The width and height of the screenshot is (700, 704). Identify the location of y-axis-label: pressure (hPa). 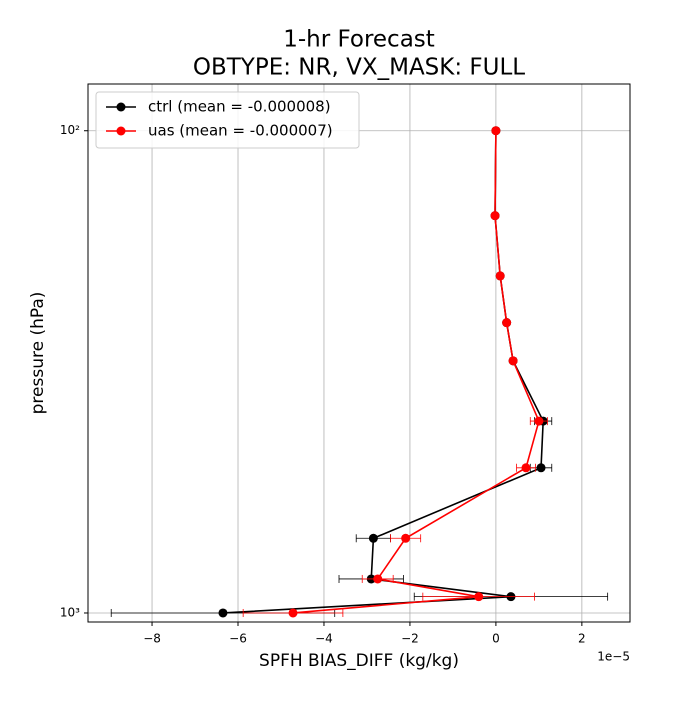
(38, 353).